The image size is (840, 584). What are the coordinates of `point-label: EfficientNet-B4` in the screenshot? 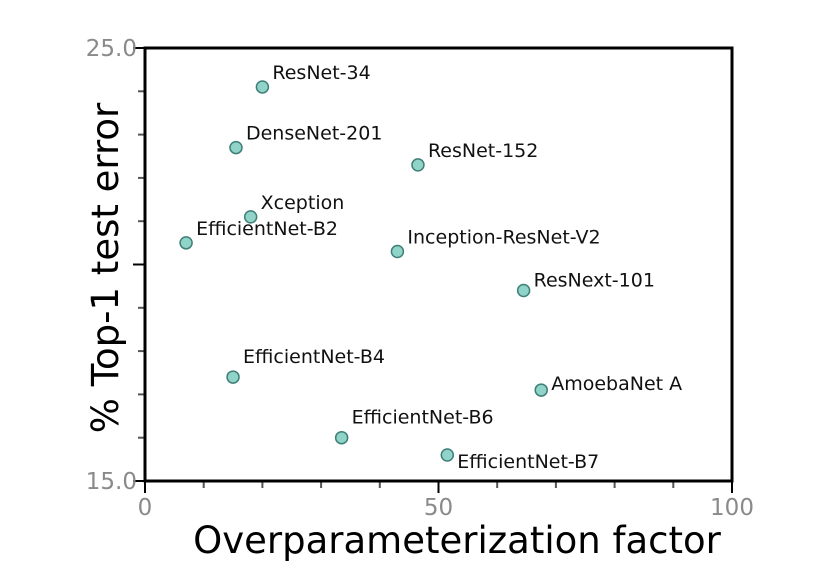 It's located at (314, 357).